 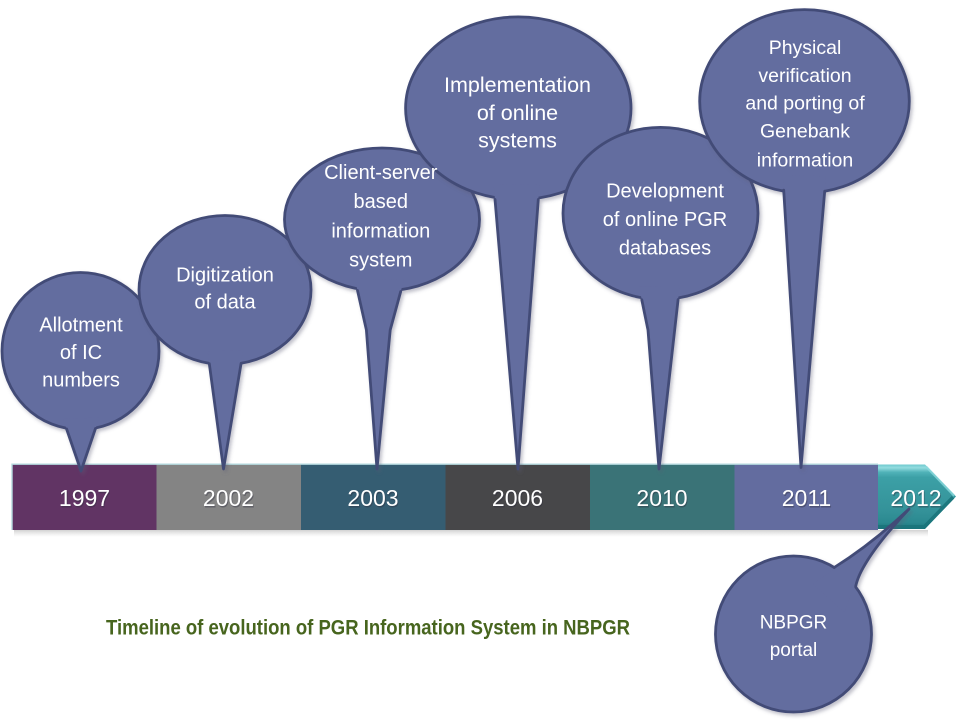 I want to click on svg-text: Physical, so click(x=805, y=48).